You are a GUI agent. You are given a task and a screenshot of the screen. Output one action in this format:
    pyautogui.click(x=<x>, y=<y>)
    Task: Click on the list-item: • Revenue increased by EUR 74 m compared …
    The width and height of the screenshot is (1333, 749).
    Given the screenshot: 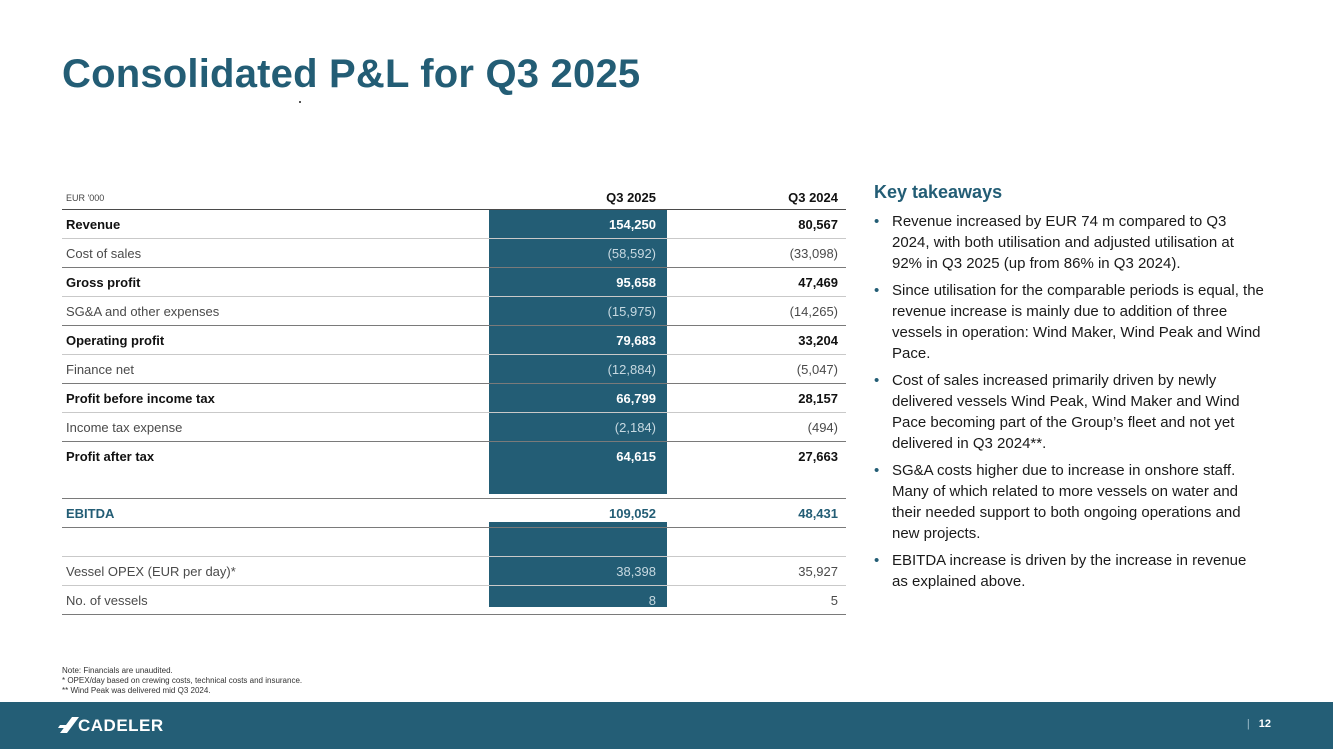 What is the action you would take?
    pyautogui.click(x=1054, y=242)
    